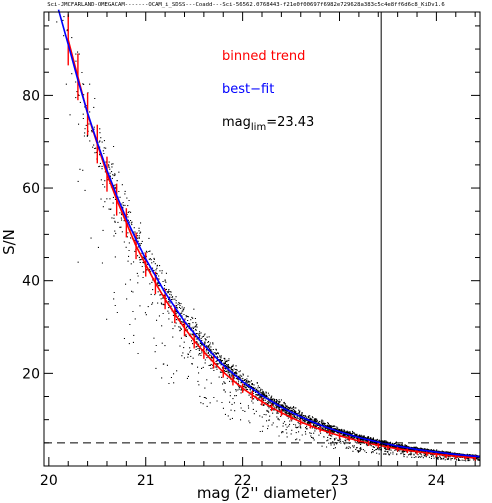 The height and width of the screenshot is (503, 492). Describe the element at coordinates (243, 481) in the screenshot. I see `x-tick-label: 22` at that location.